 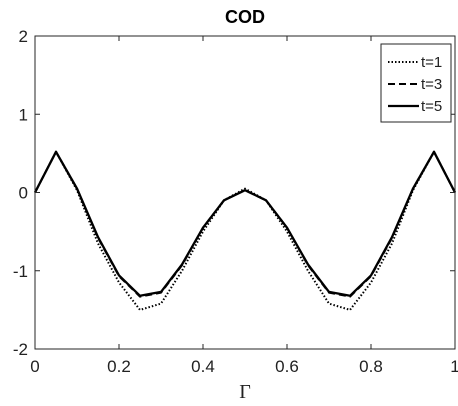 What do you see at coordinates (431, 62) in the screenshot?
I see `legend-label-t-1: t=1` at bounding box center [431, 62].